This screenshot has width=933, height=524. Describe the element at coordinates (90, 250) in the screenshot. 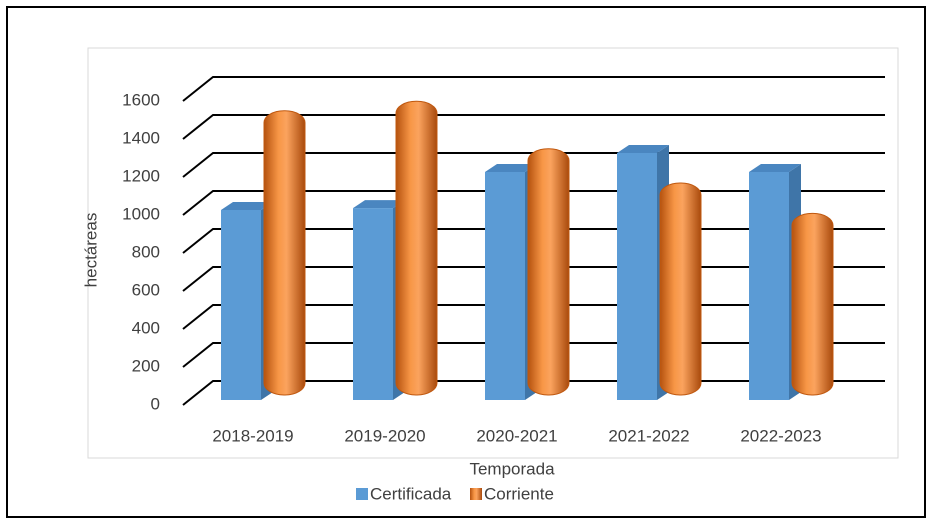

I see `y-axis-title: hectáreas` at that location.